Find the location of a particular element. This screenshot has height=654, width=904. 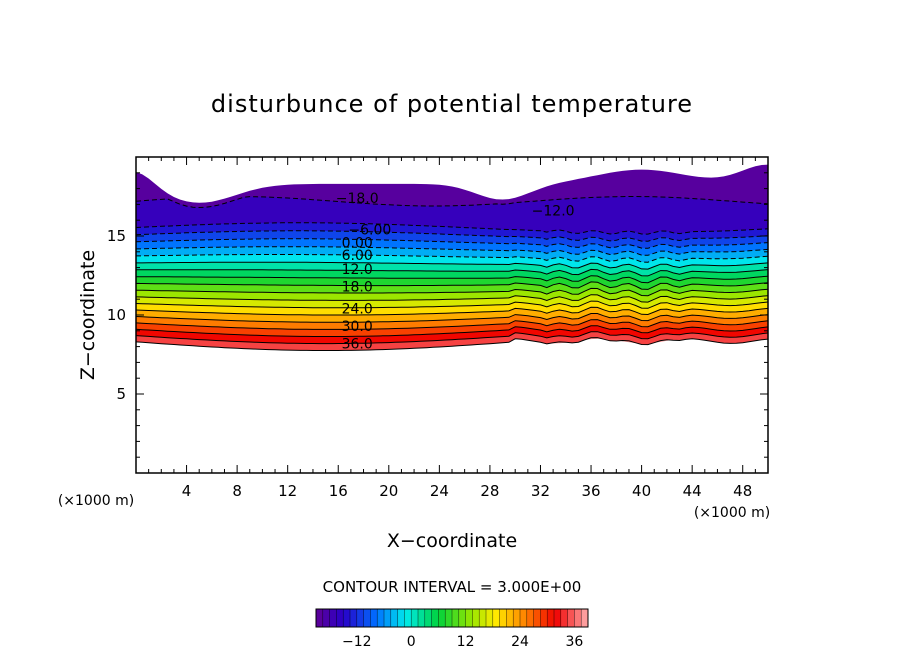

x-tick-label: 40 is located at coordinates (641, 491).